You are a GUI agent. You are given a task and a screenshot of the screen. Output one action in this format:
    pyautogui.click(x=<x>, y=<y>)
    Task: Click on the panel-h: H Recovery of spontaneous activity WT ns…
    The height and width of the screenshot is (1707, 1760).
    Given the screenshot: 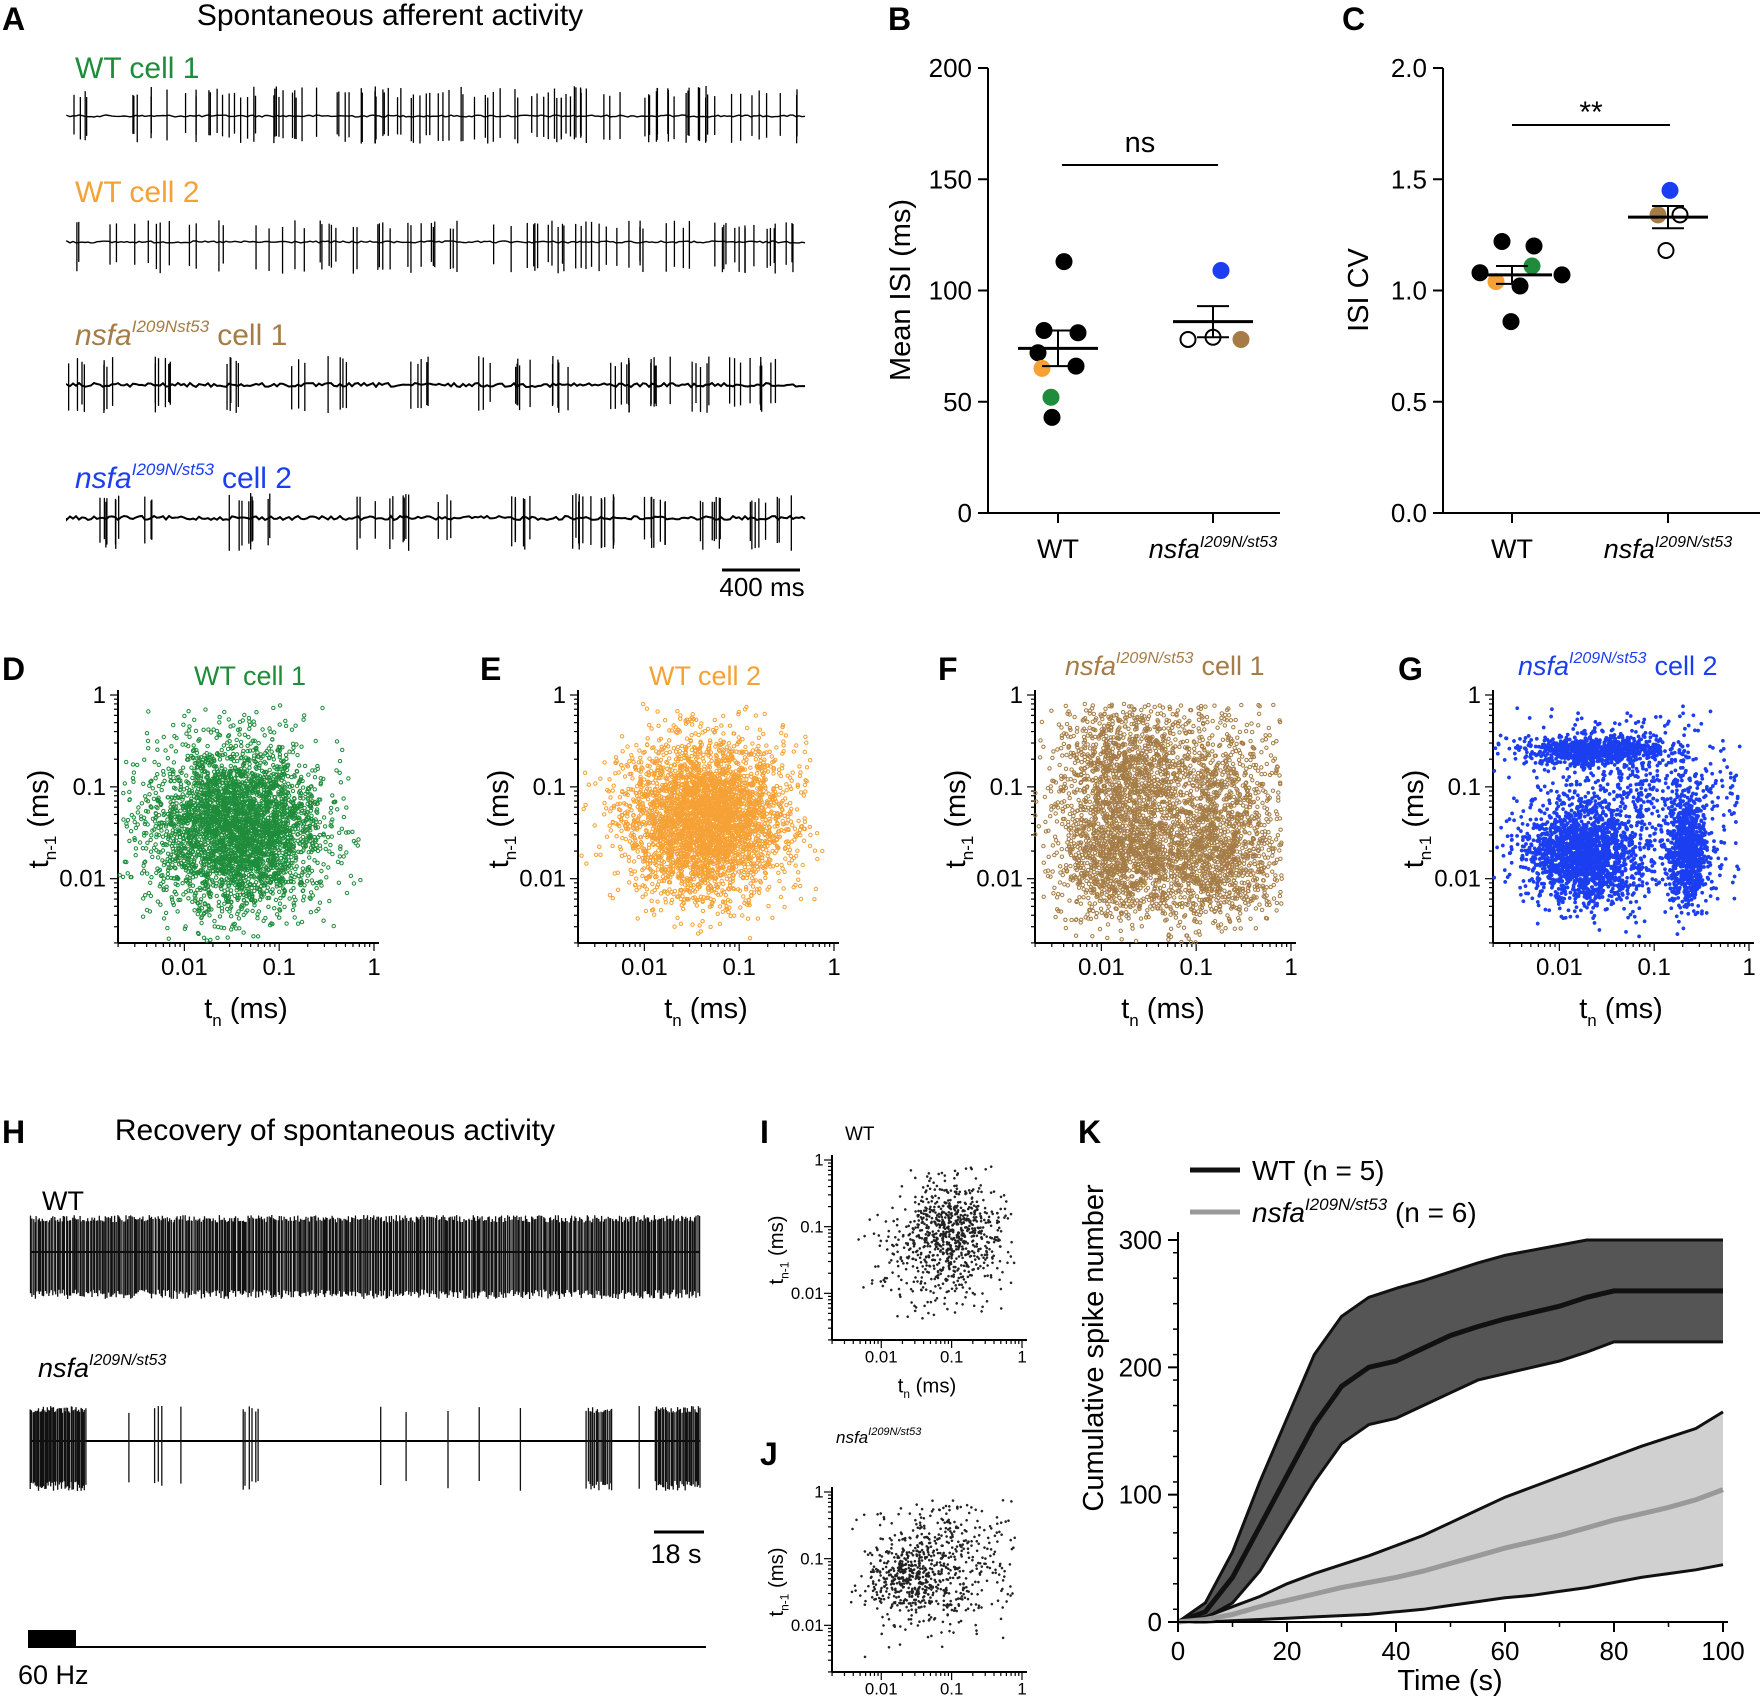 What is the action you would take?
    pyautogui.click(x=354, y=1402)
    